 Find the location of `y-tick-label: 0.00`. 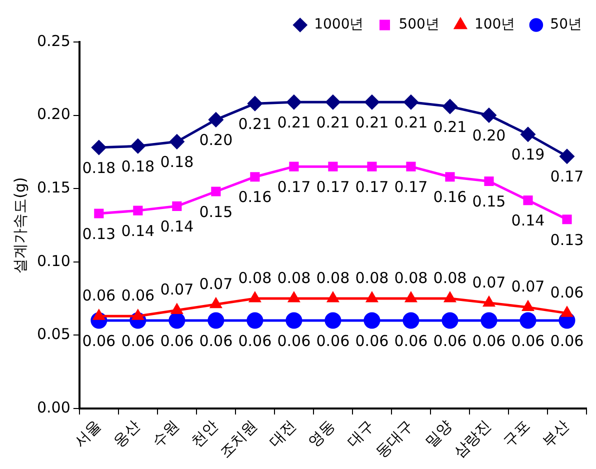

y-tick-label: 0.00 is located at coordinates (53, 407).